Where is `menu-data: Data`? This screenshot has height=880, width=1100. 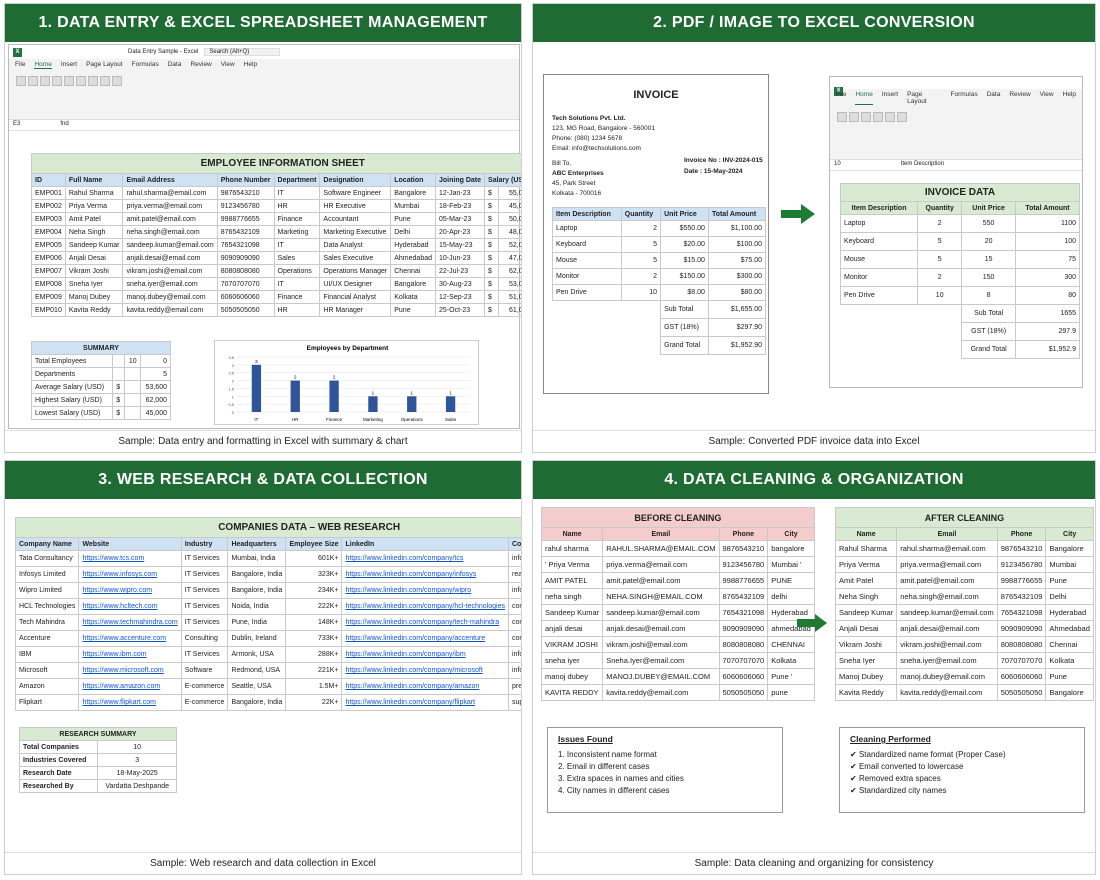 menu-data: Data is located at coordinates (174, 64).